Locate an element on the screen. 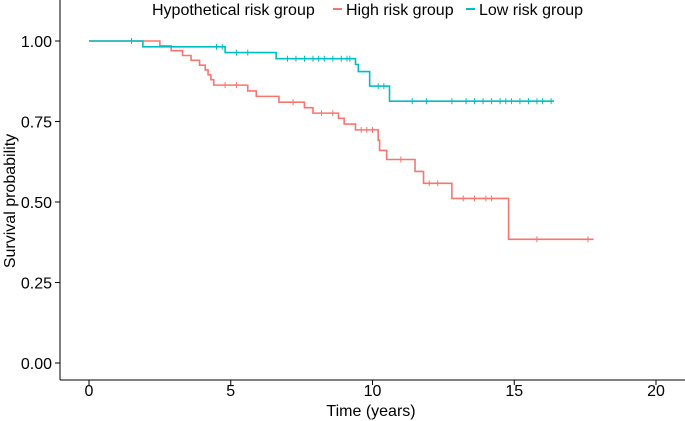 This screenshot has height=421, width=685. x-axis-title: Time (years) is located at coordinates (370, 411).